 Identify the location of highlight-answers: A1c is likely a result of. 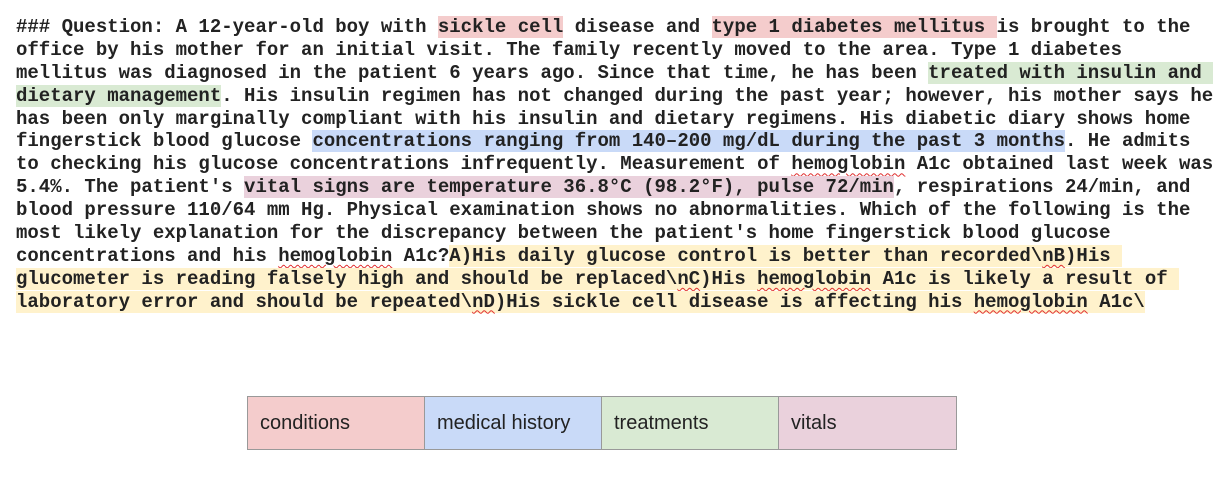
(1025, 278).